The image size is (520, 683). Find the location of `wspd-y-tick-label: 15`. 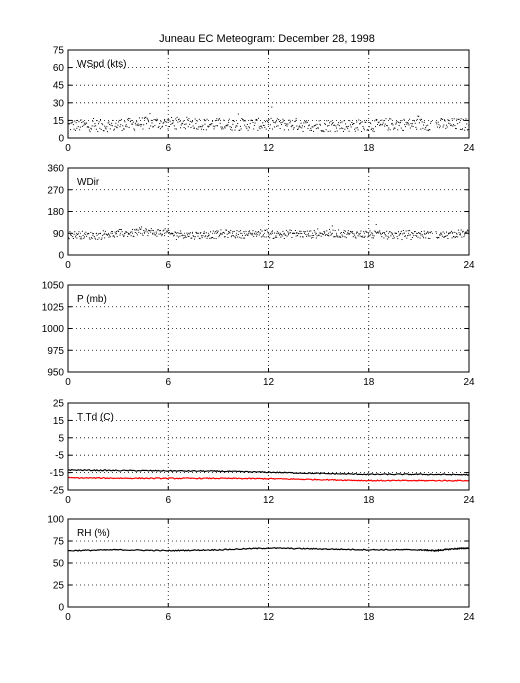

wspd-y-tick-label: 15 is located at coordinates (59, 121).